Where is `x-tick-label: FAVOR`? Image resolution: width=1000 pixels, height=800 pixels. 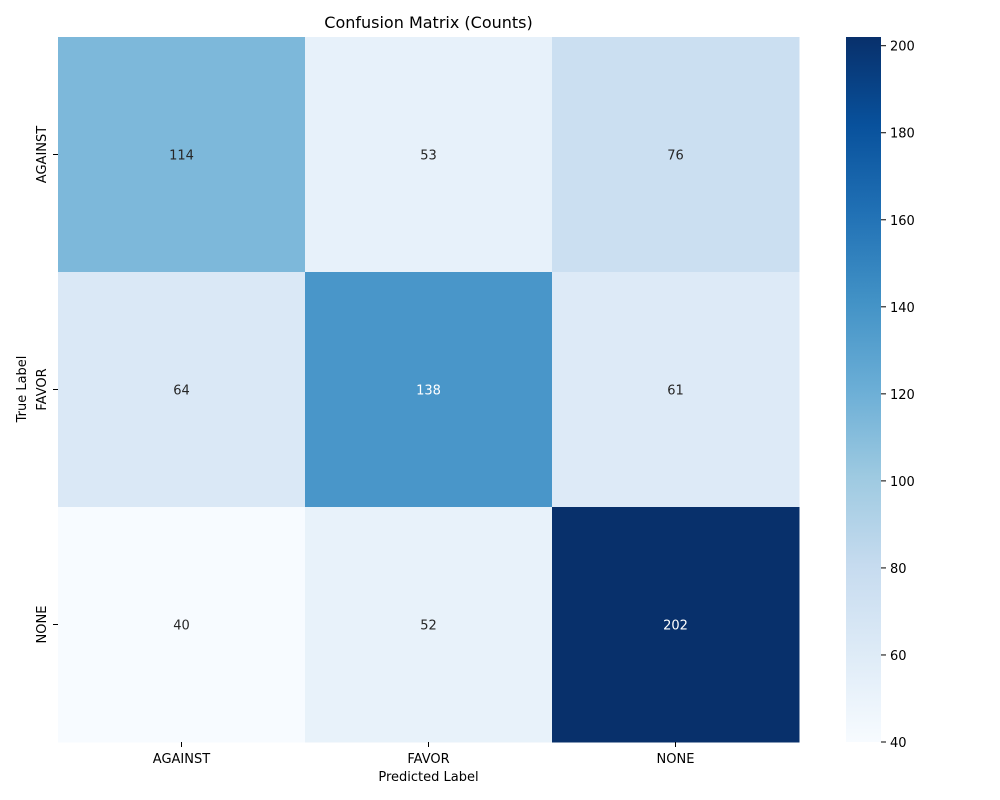
x-tick-label: FAVOR is located at coordinates (428, 759).